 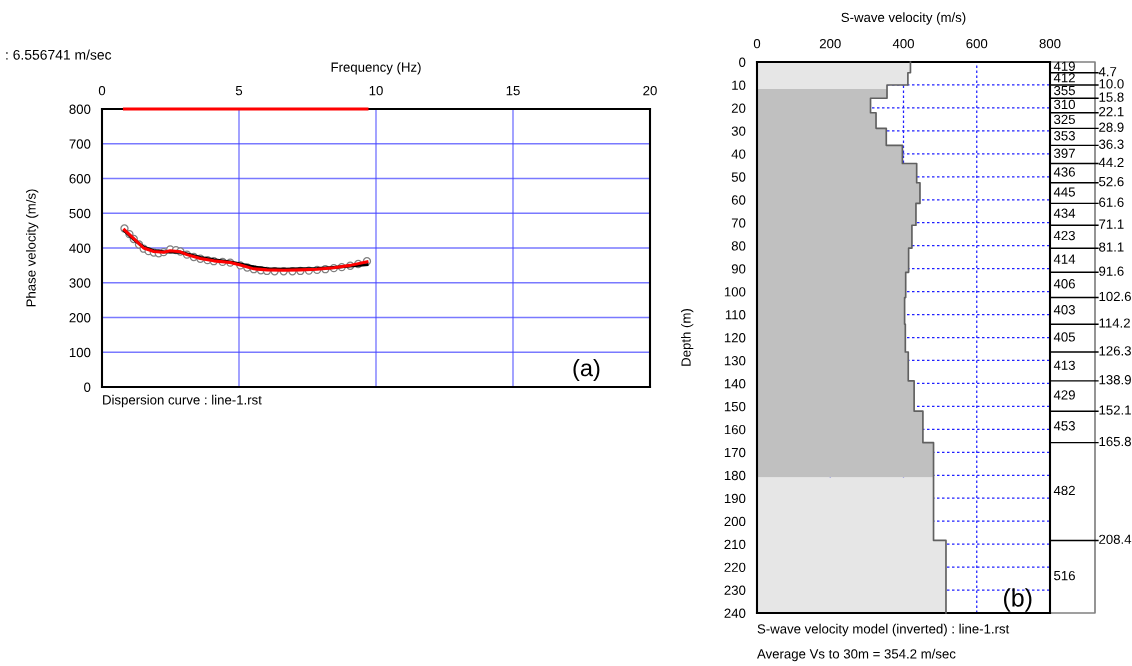 I want to click on y-tick-label: 700, so click(x=80, y=144).